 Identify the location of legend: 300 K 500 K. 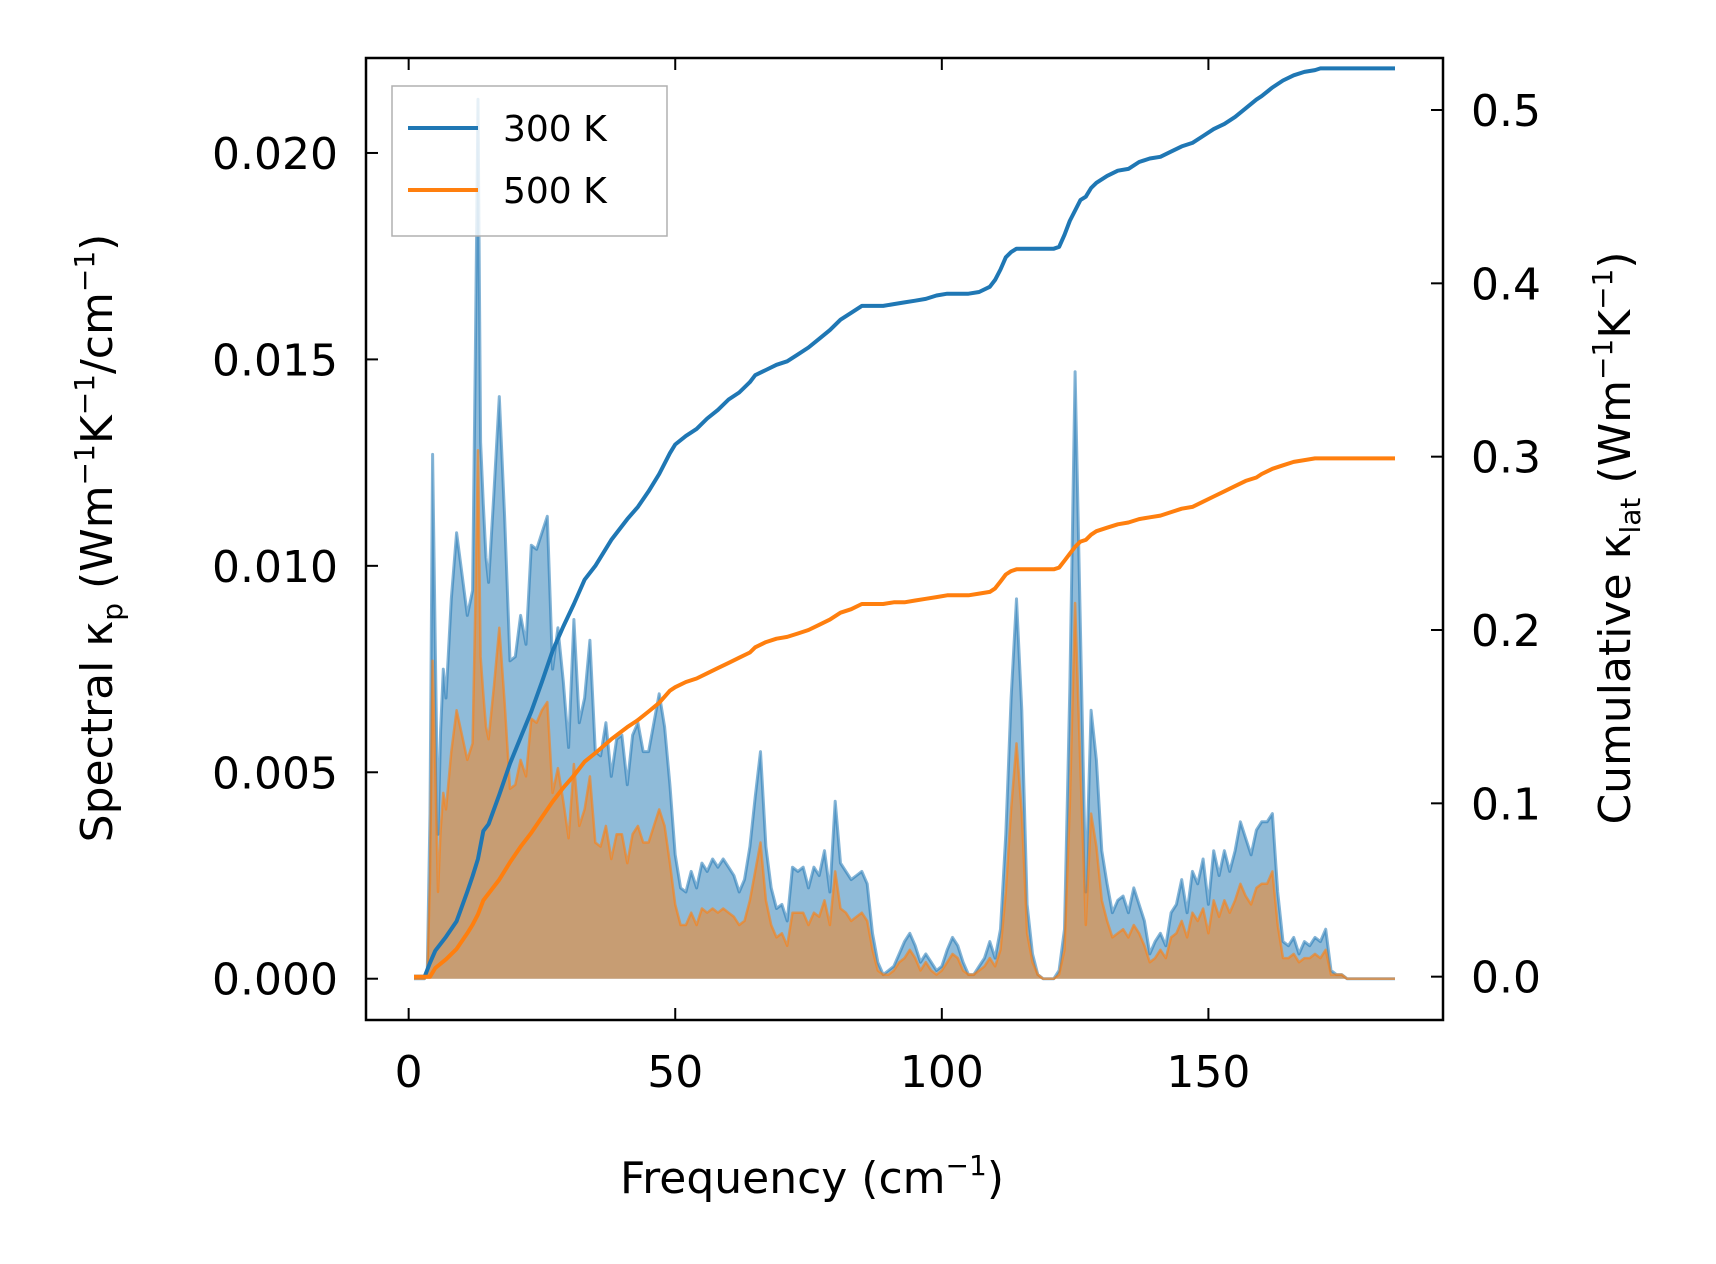
(529, 161).